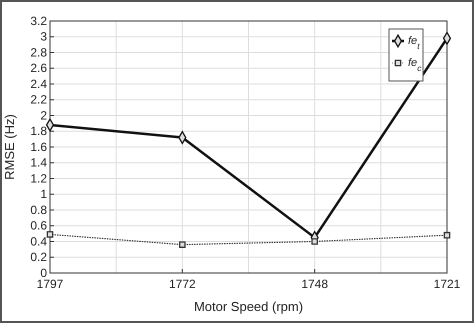  Describe the element at coordinates (9, 147) in the screenshot. I see `y-axis-title: RMSE (Hz)` at that location.